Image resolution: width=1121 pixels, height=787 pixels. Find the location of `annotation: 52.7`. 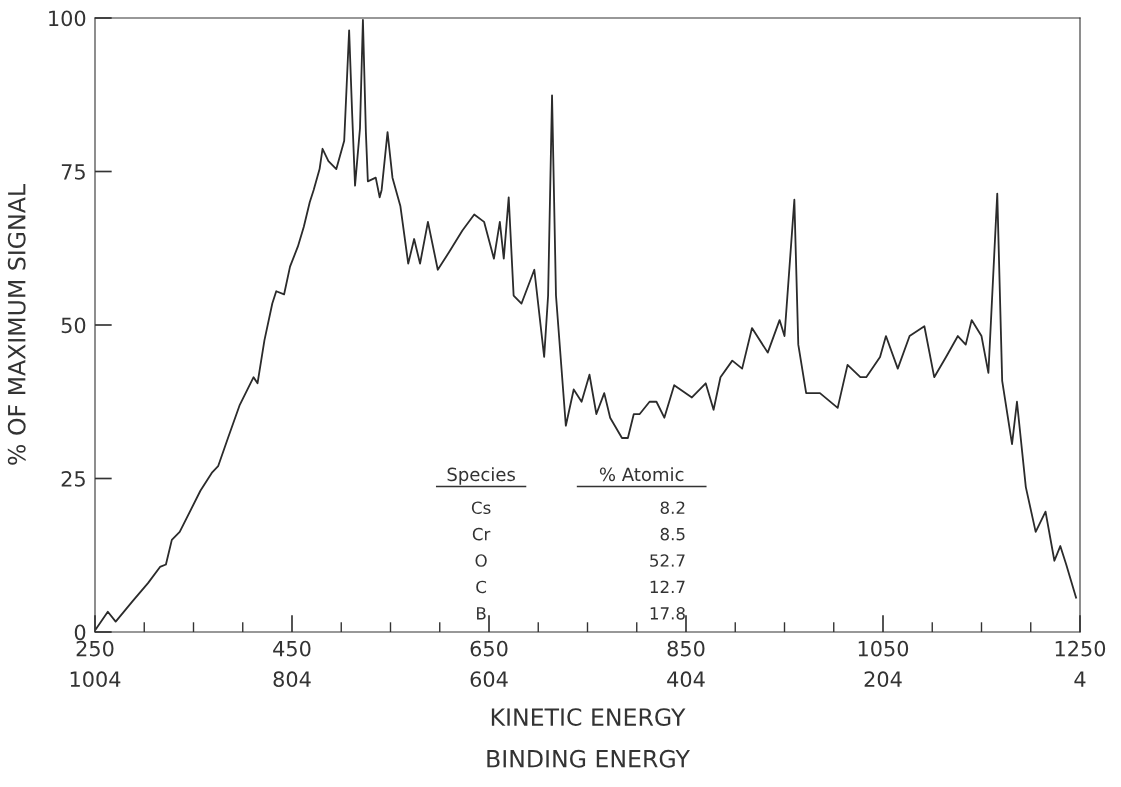

annotation: 52.7 is located at coordinates (667, 560).